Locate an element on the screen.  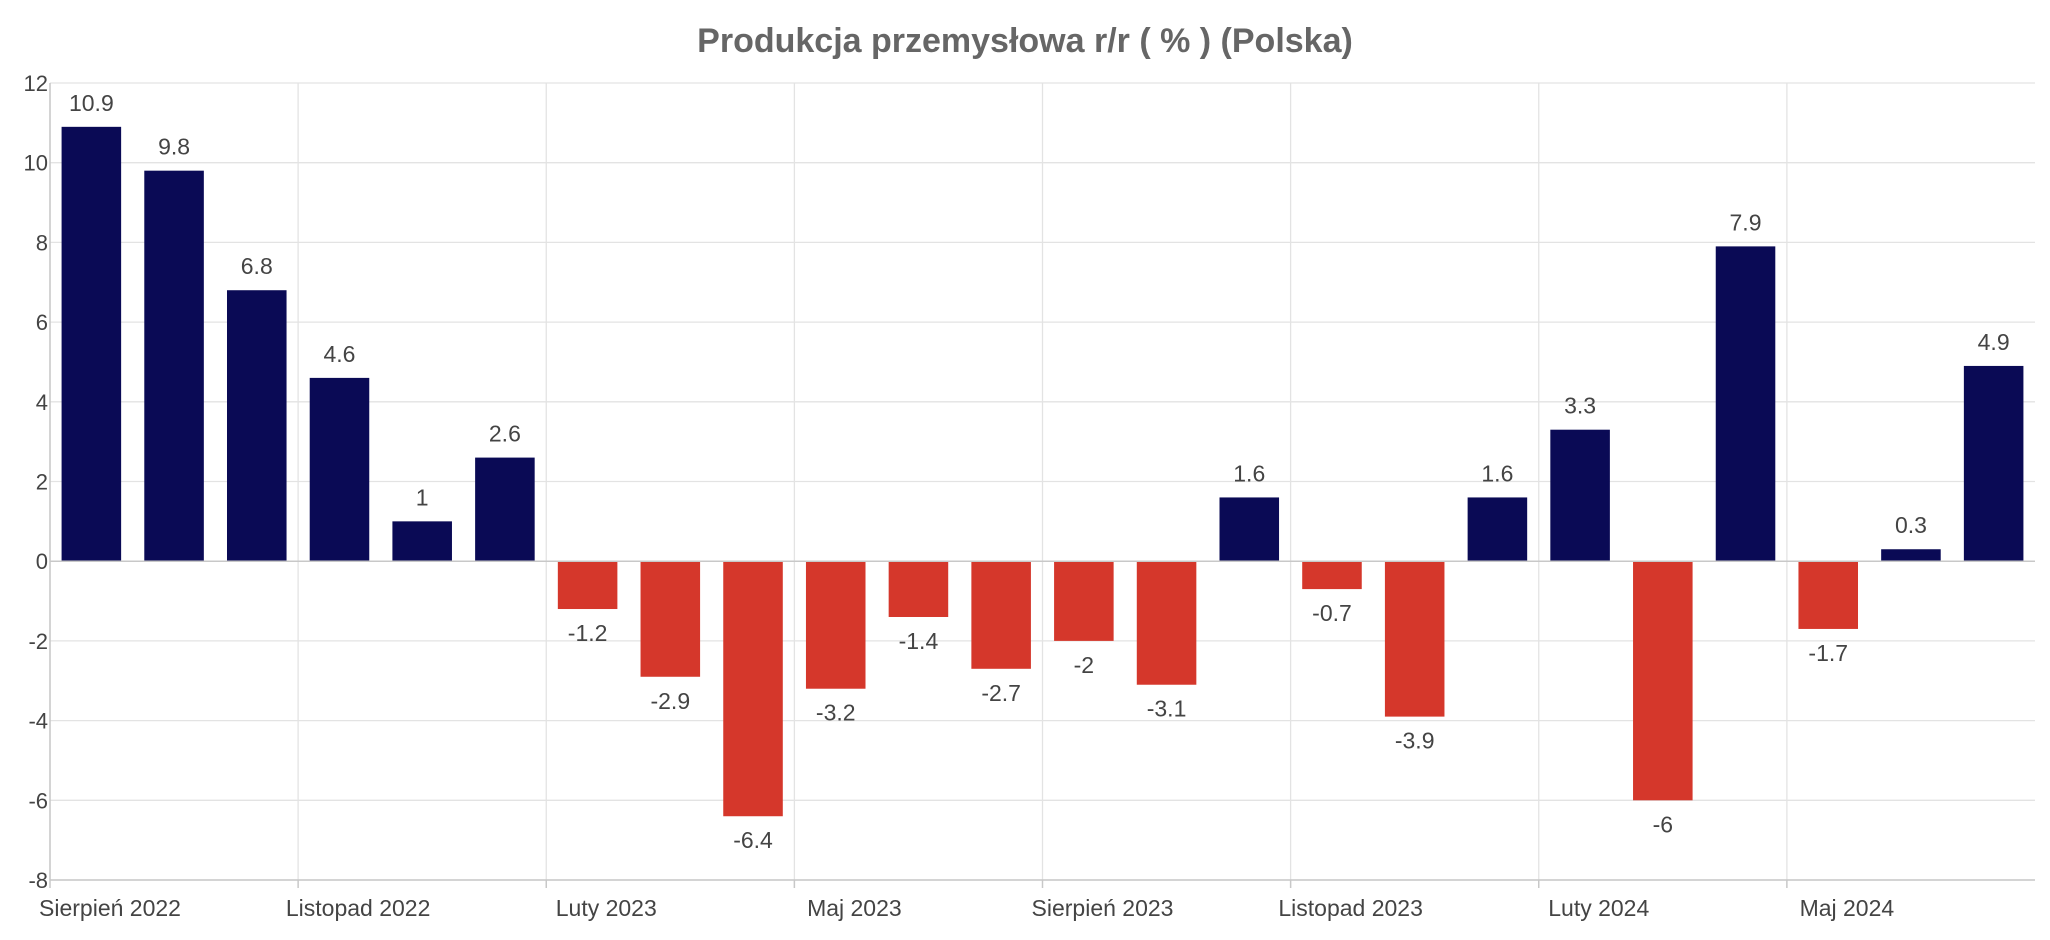
bar-data-label: -0.7 is located at coordinates (1332, 613).